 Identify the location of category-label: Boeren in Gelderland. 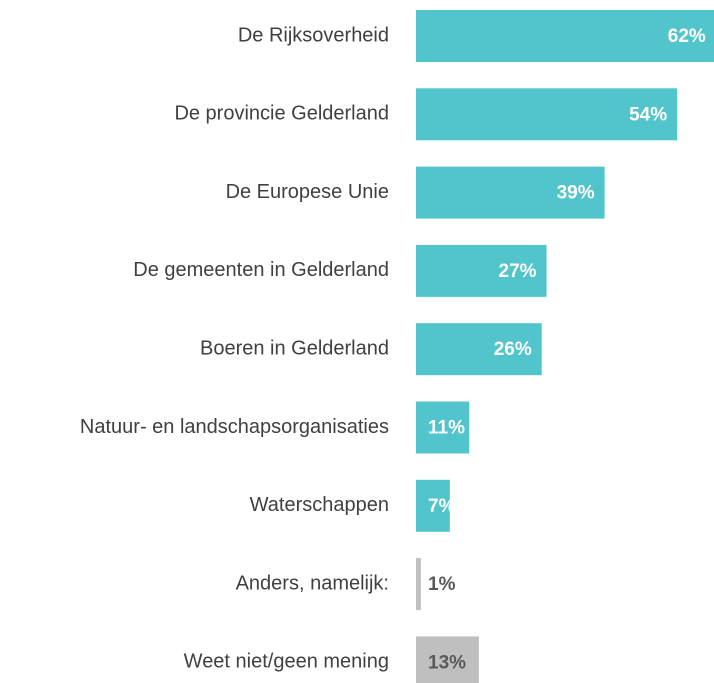
(294, 348).